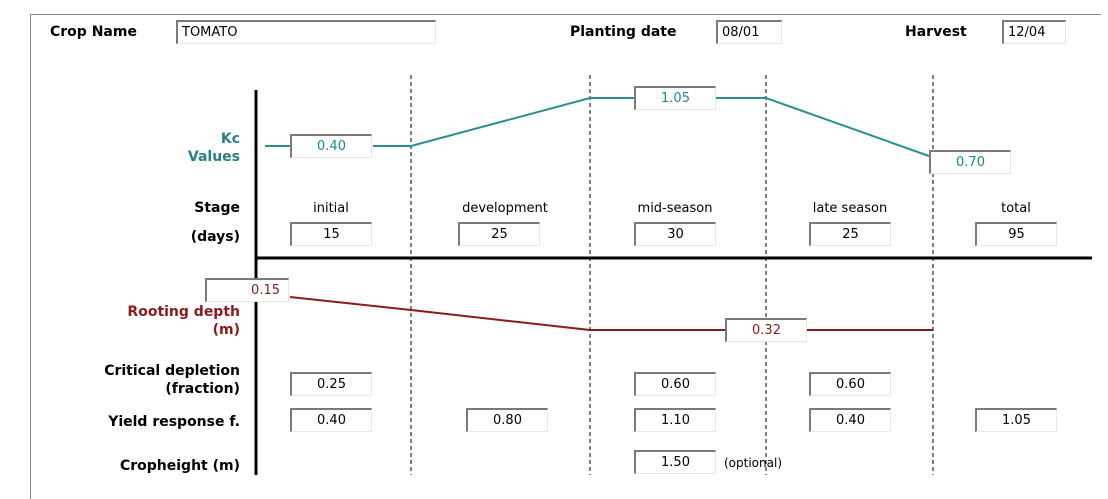  I want to click on rooting-depth-unit-label: (m), so click(226, 330).